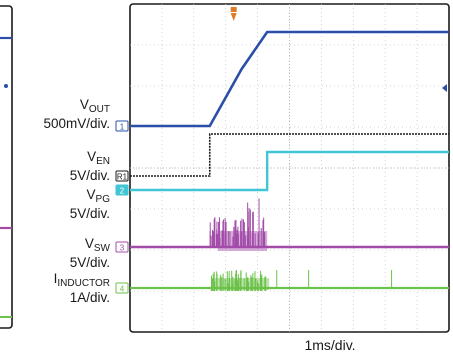 The width and height of the screenshot is (453, 362). What do you see at coordinates (89, 262) in the screenshot?
I see `vsw-scale: 5V/div.` at bounding box center [89, 262].